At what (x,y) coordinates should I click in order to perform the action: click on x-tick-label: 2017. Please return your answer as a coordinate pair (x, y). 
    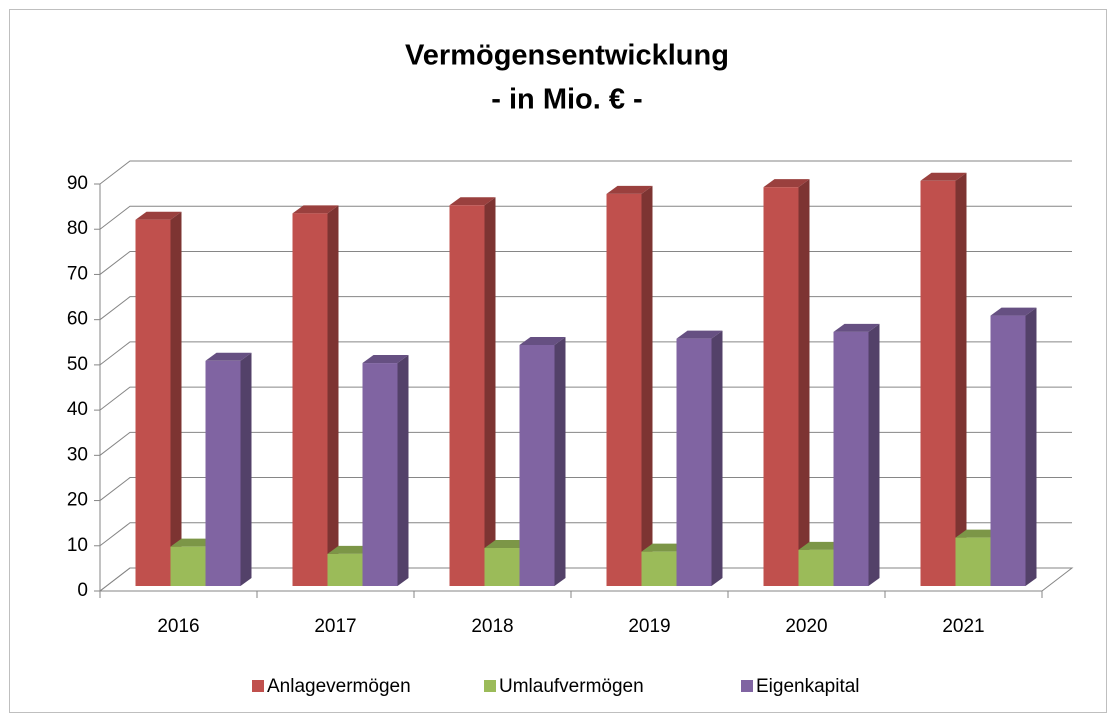
    Looking at the image, I should click on (335, 626).